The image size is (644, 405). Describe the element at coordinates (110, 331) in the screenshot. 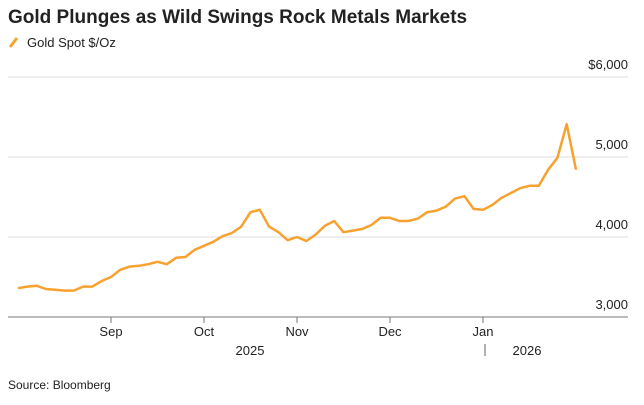

I see `x-tick-label: Sep` at that location.